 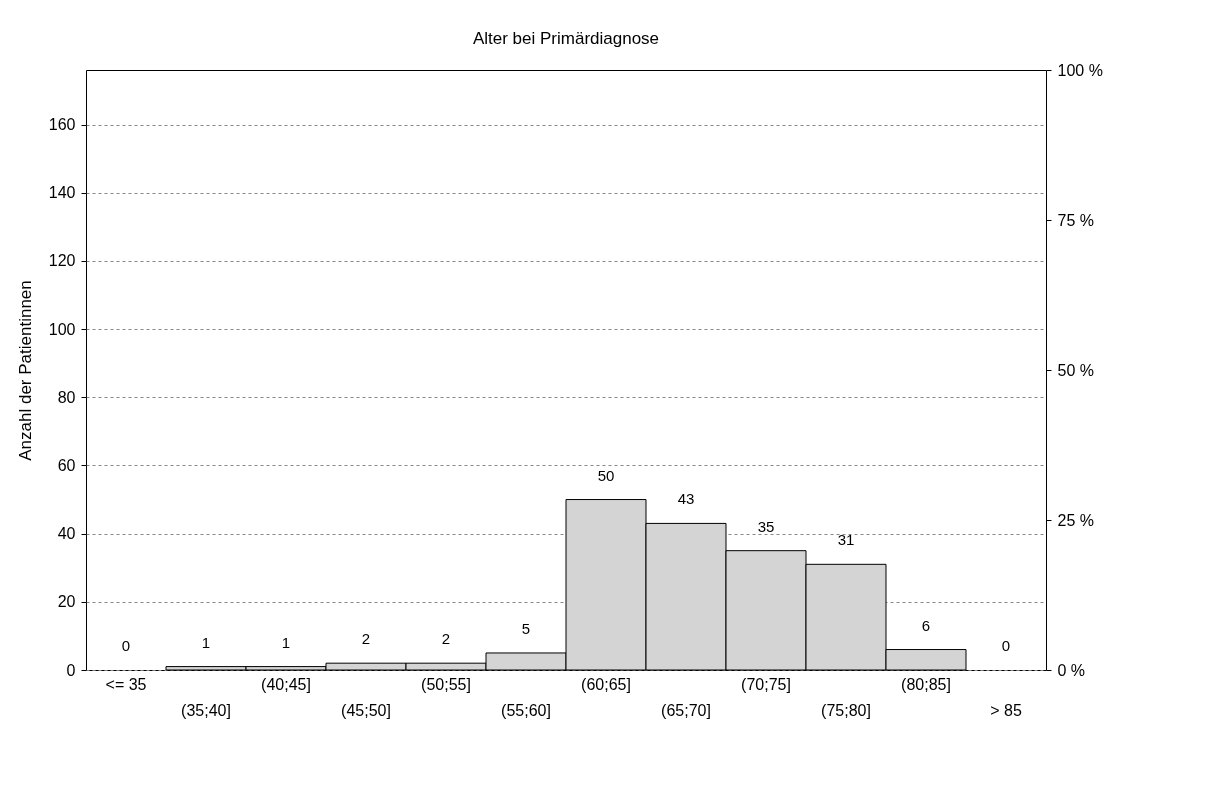 What do you see at coordinates (926, 684) in the screenshot?
I see `x-tick-label: (80;85]` at bounding box center [926, 684].